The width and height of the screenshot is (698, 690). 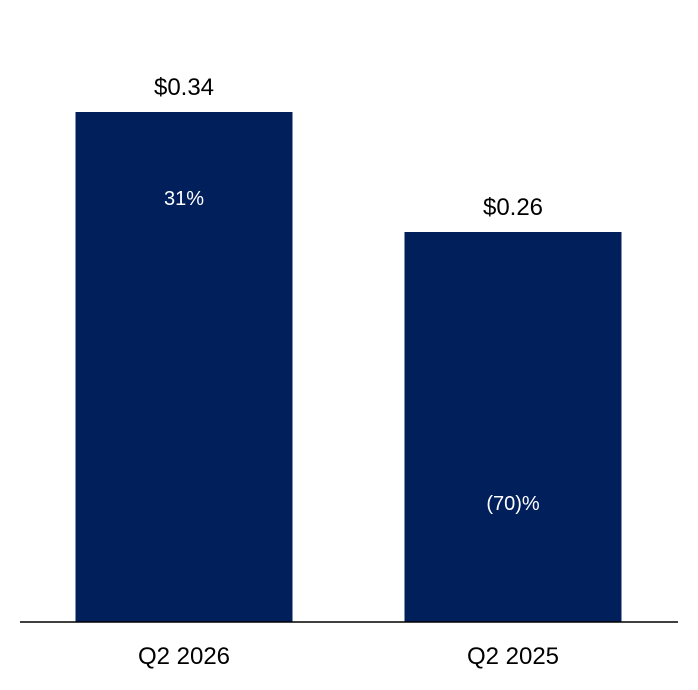 What do you see at coordinates (513, 207) in the screenshot?
I see `value-label-2: $0.26` at bounding box center [513, 207].